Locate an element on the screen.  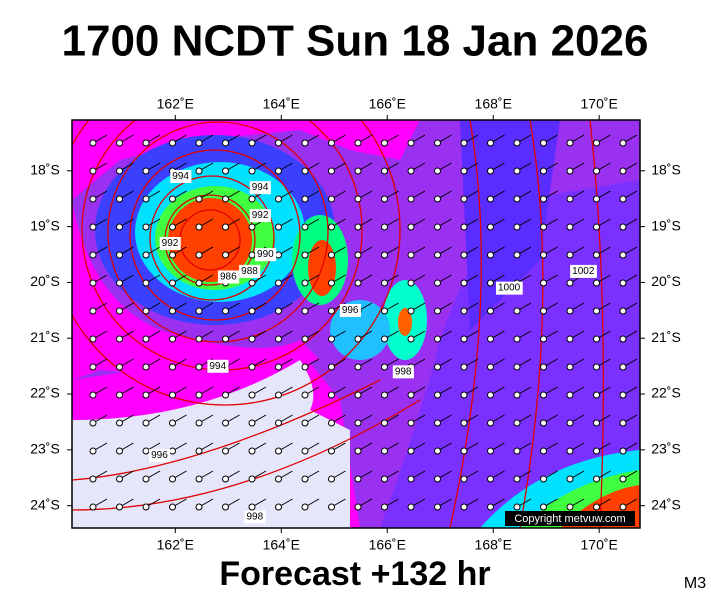
isobar-label: 996 is located at coordinates (160, 456).